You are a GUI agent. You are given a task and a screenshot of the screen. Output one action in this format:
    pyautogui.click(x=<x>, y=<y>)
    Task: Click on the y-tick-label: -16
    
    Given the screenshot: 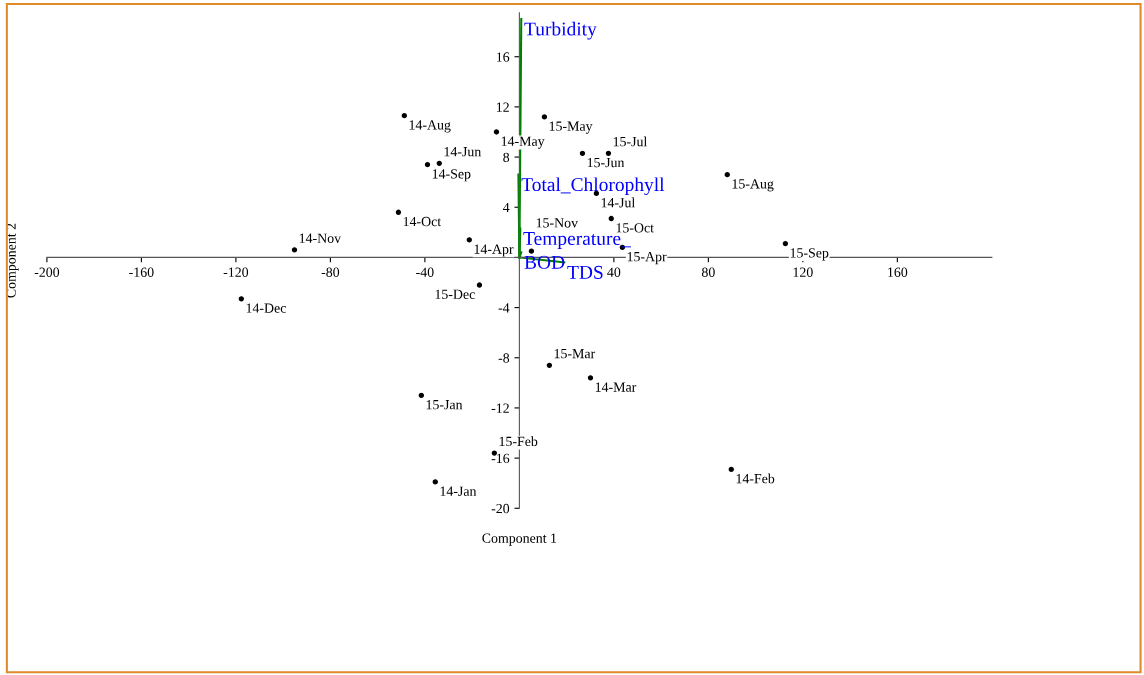 What is the action you would take?
    pyautogui.click(x=500, y=458)
    